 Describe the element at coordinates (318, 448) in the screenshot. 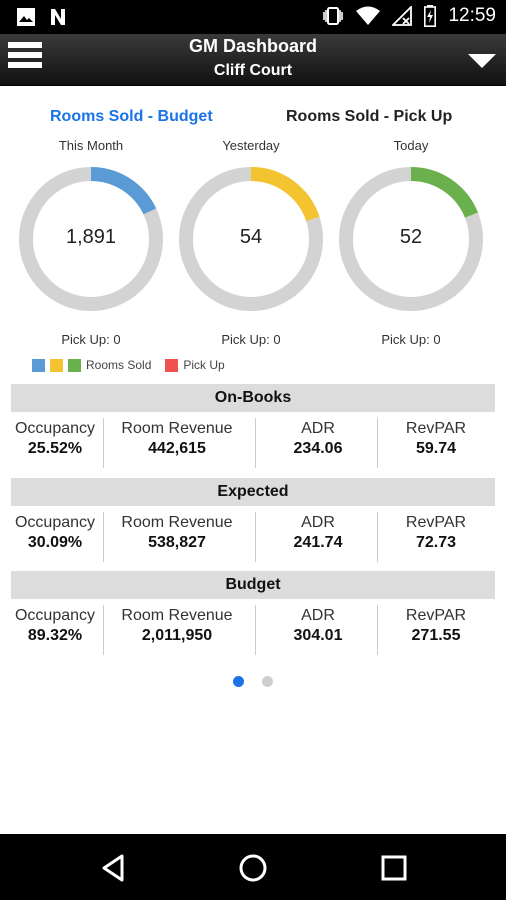

I see `metric-value: 234.06` at that location.